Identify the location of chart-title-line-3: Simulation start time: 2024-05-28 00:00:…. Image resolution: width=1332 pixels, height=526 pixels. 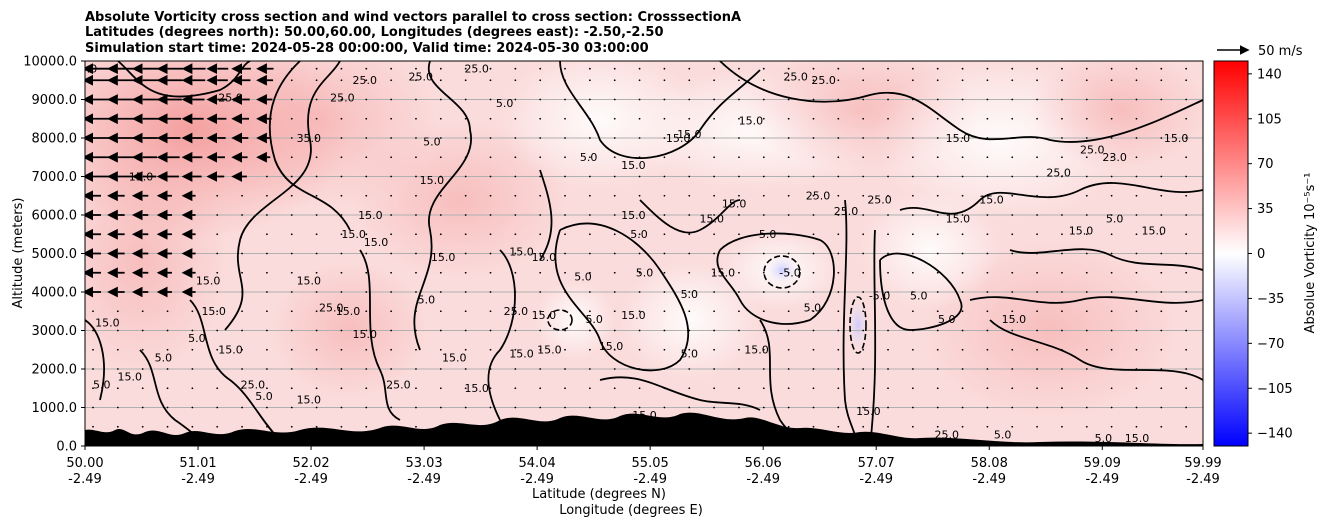
(367, 48).